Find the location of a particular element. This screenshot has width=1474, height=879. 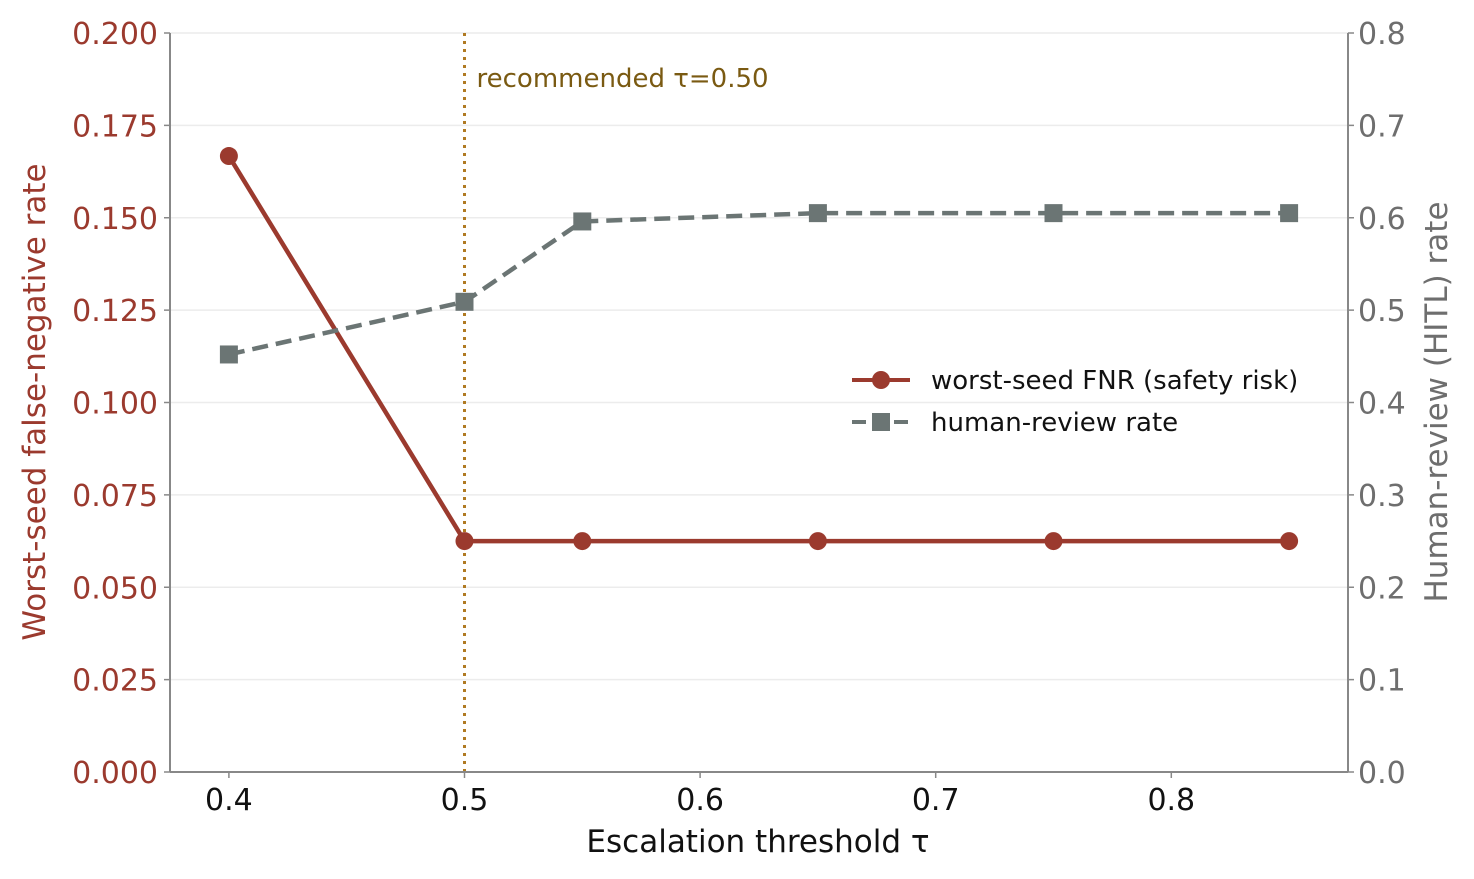

y-right-tick-label-7: 0.7 is located at coordinates (1382, 126).